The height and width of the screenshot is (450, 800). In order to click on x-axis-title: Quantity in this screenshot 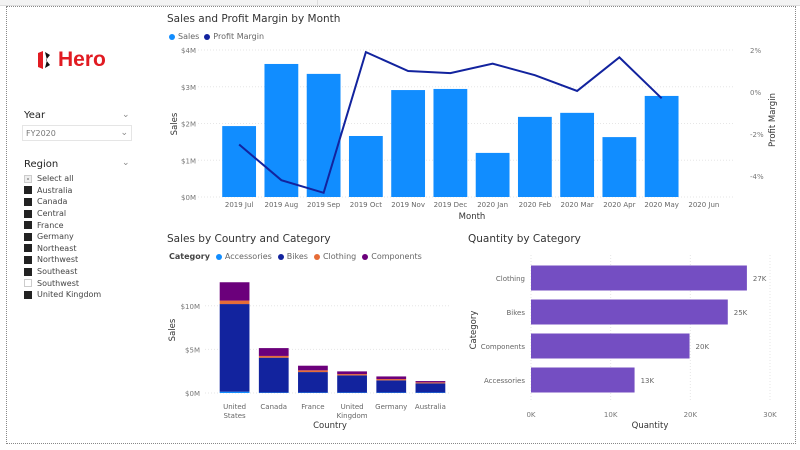, I will do `click(650, 426)`.